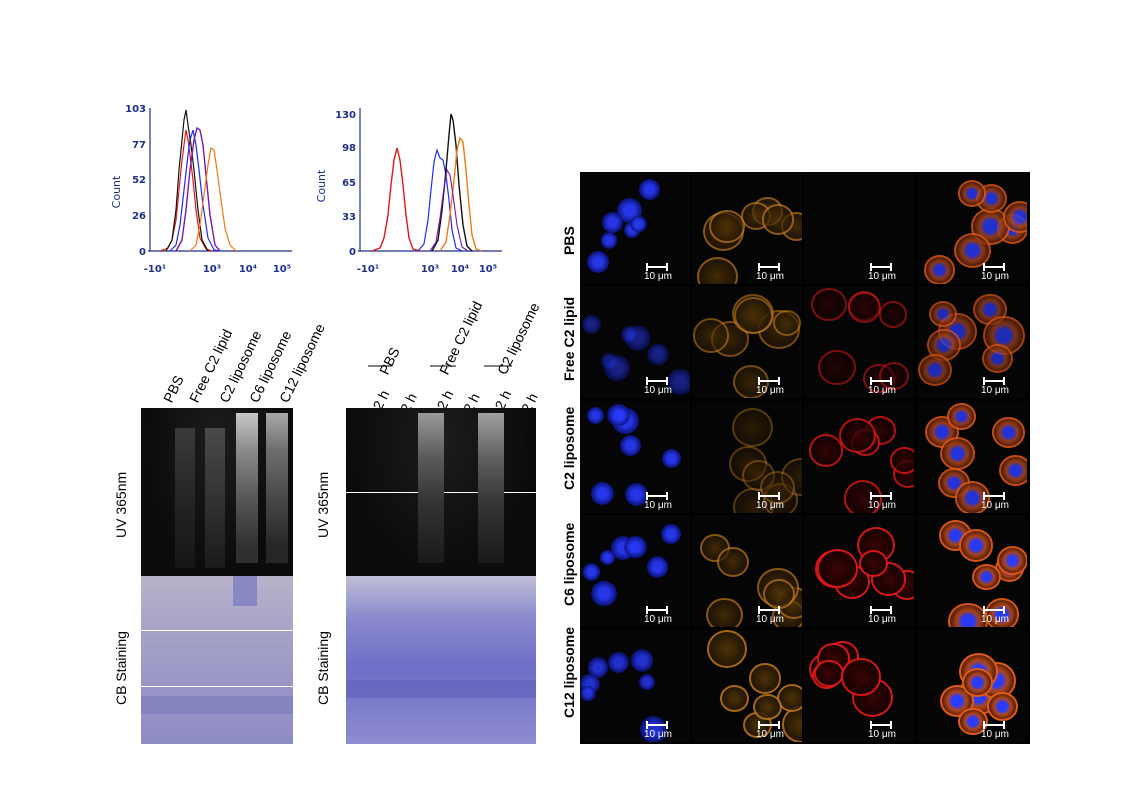 This screenshot has width=1123, height=793. I want to click on micrograph-red-row-4: 10 μm, so click(859, 571).